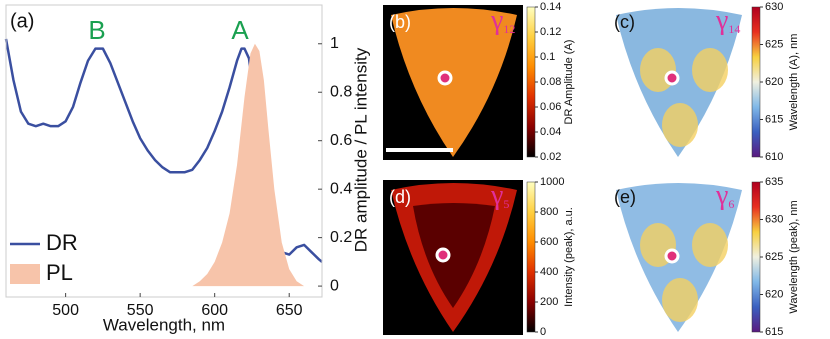  What do you see at coordinates (550, 132) in the screenshot?
I see `colorbar-tick-label: 0.04` at bounding box center [550, 132].